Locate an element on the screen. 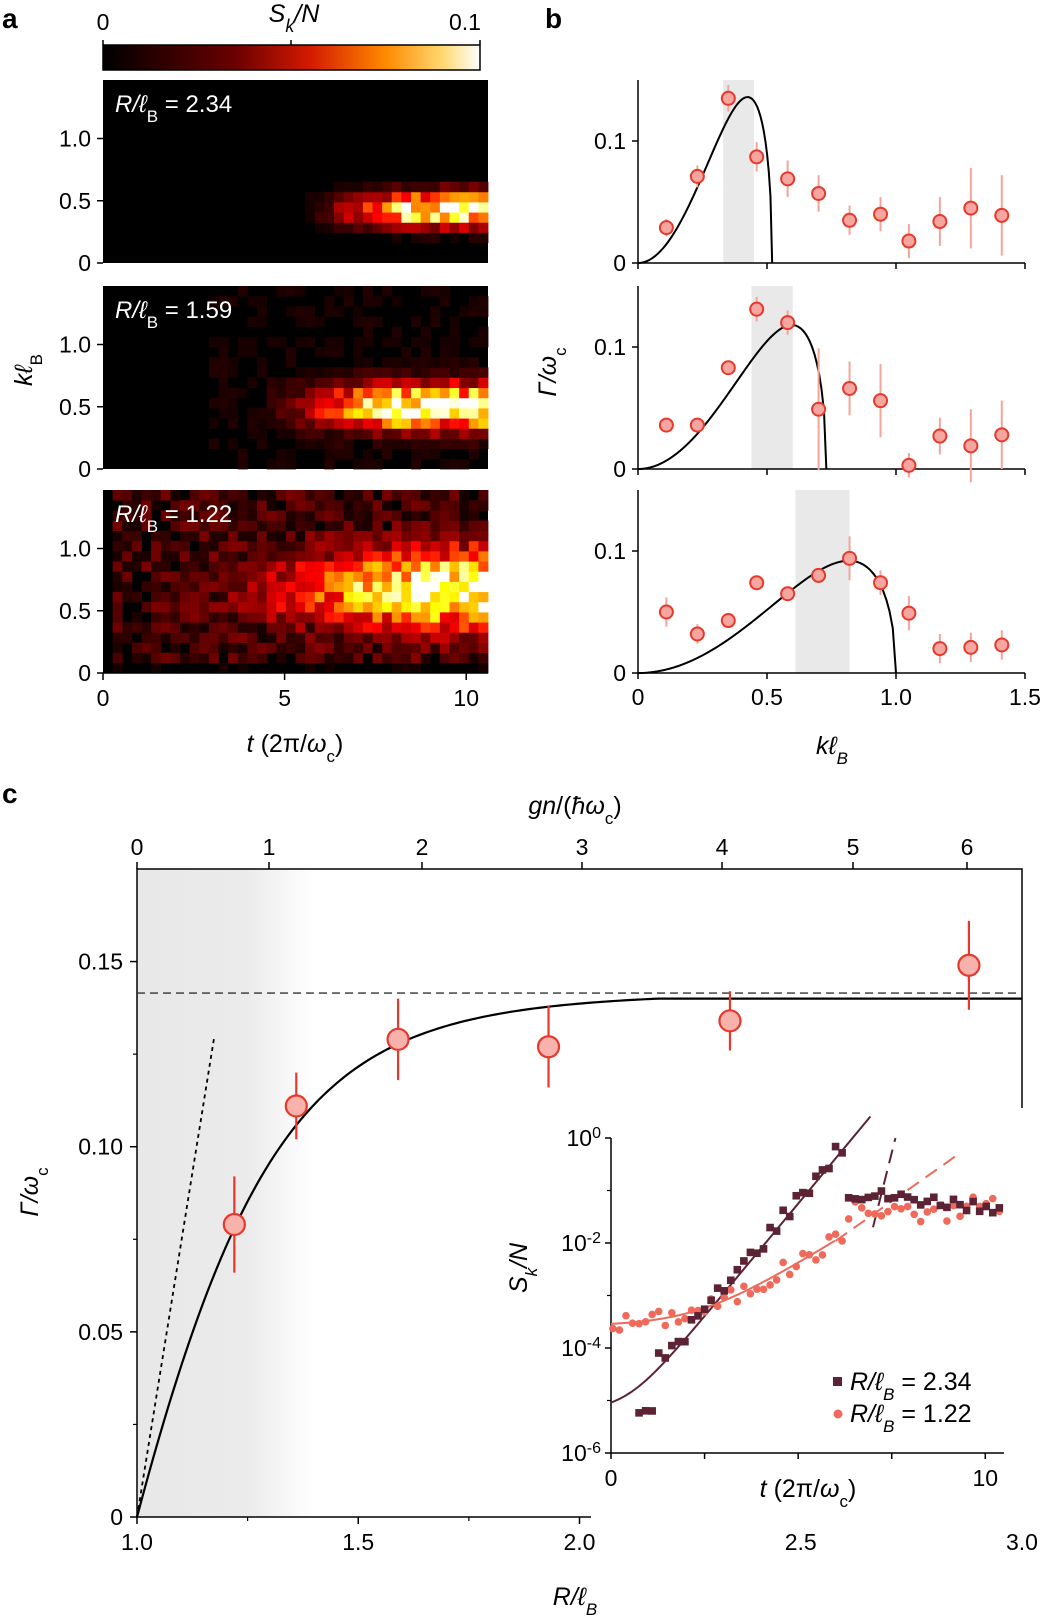  top-x-tick-label: 3 is located at coordinates (582, 847).